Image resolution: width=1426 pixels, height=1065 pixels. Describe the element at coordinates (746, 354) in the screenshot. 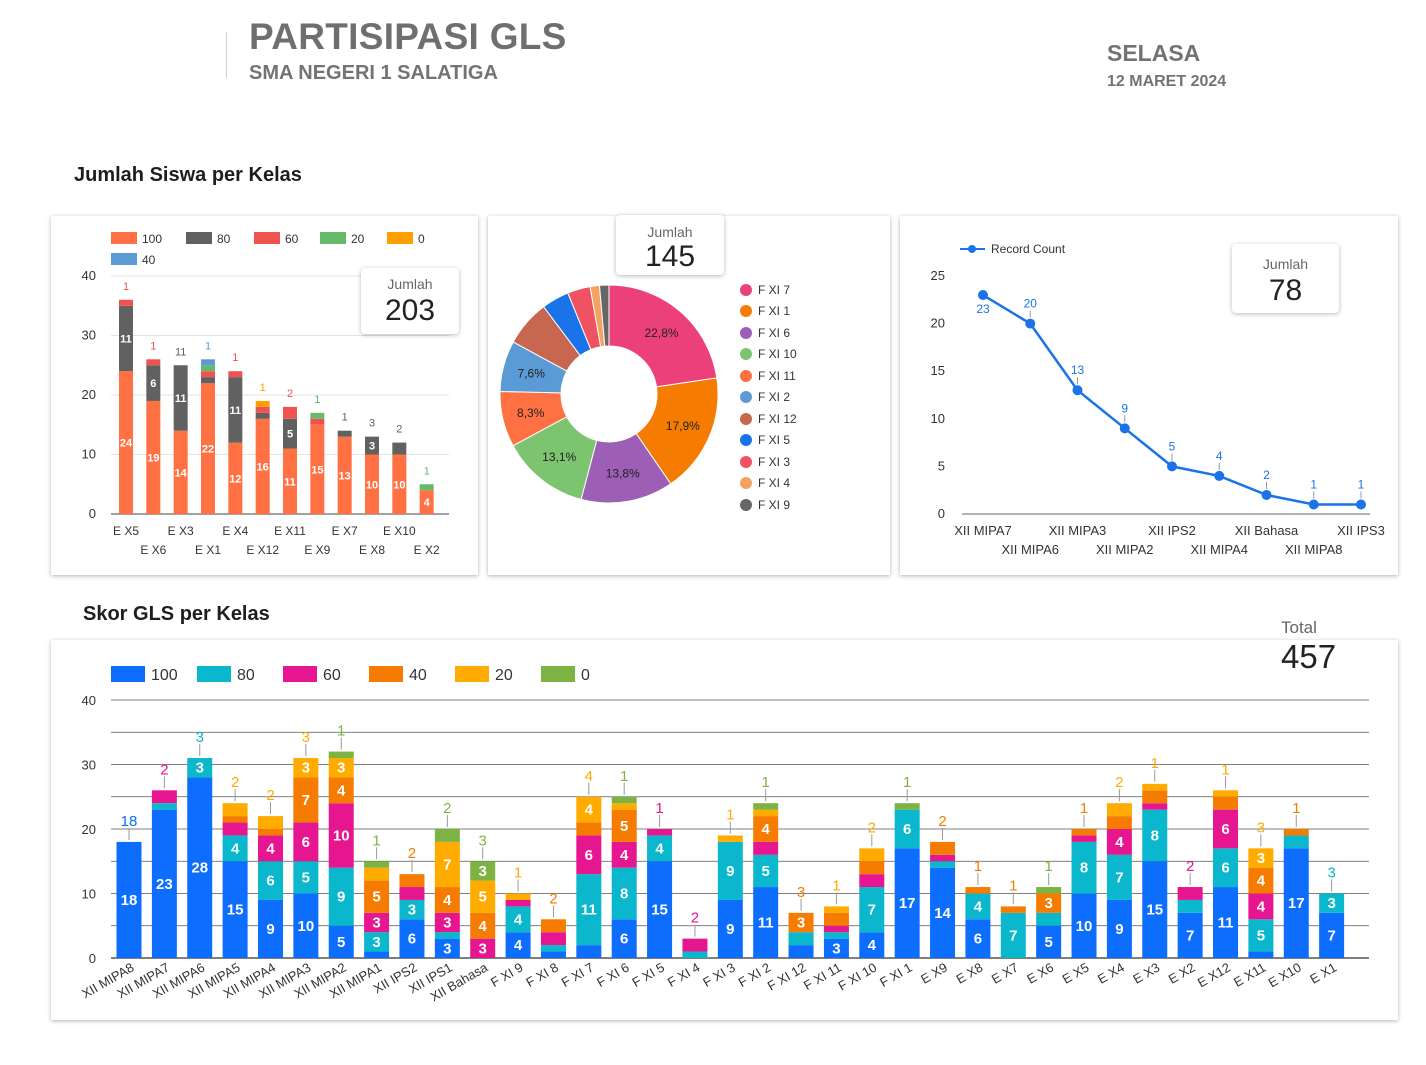

I see `legend-dot` at that location.